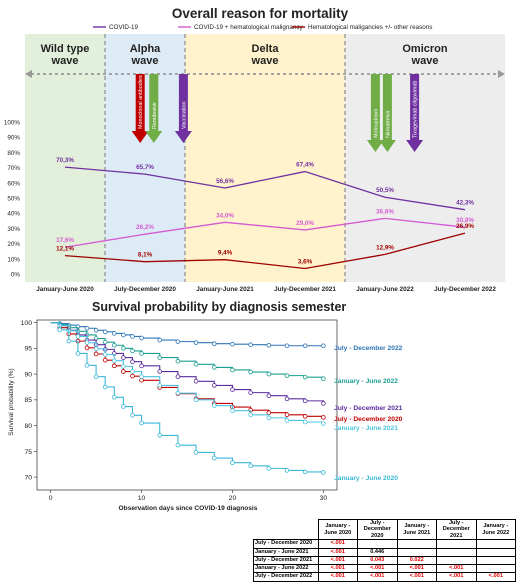  Describe the element at coordinates (13, 214) in the screenshot. I see `y-tick-label: 40%` at that location.